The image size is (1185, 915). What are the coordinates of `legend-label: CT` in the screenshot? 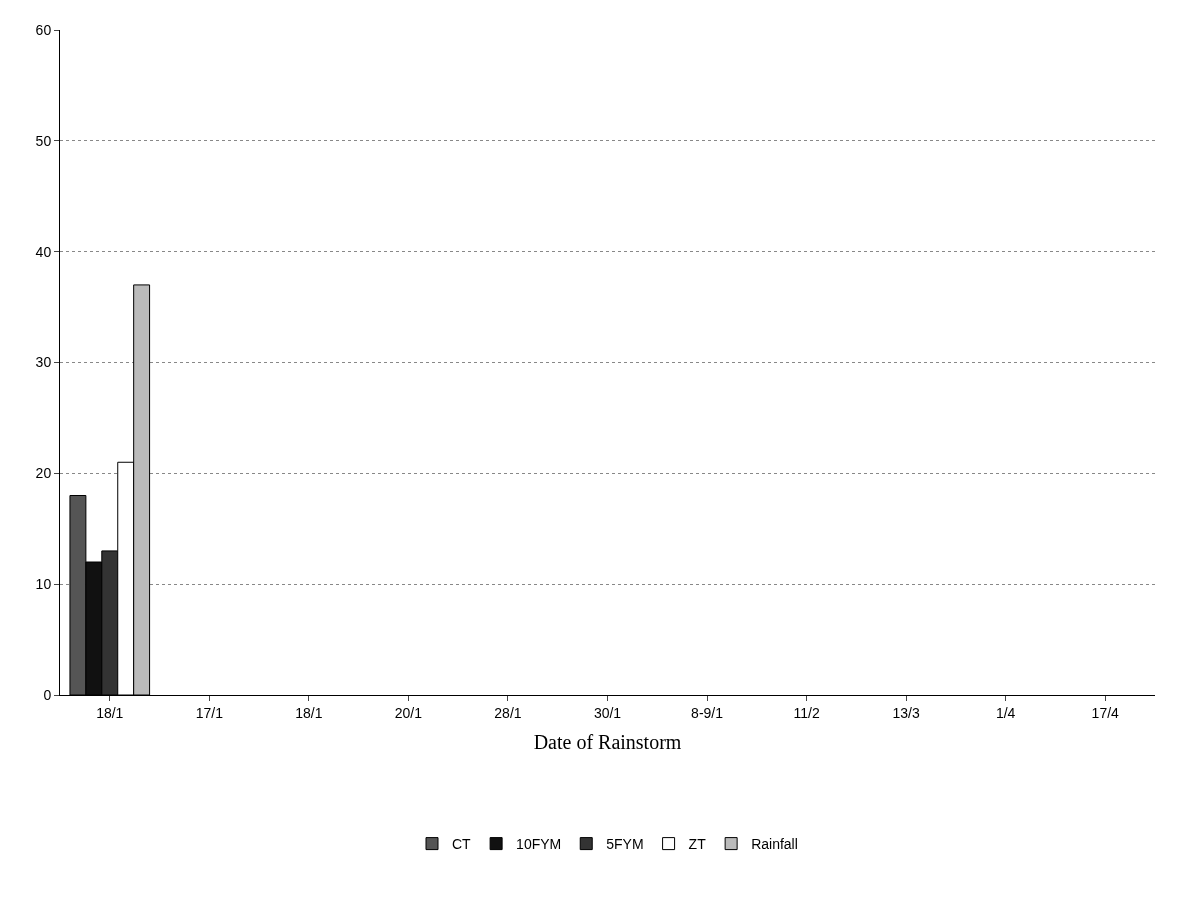 It's located at (462, 844).